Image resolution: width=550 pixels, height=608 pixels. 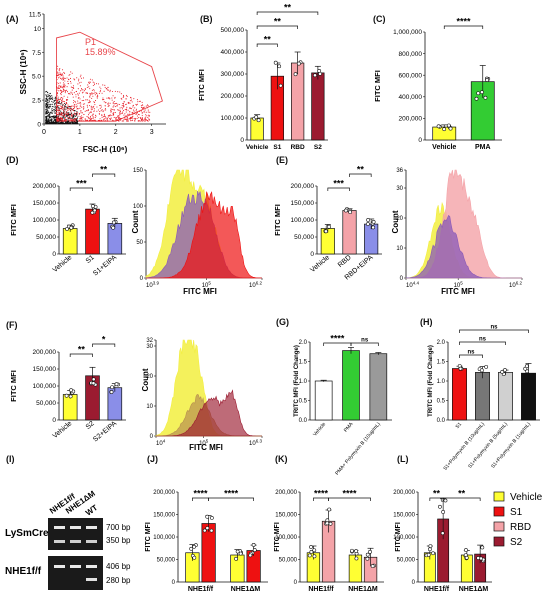 What do you see at coordinates (458, 291) in the screenshot?
I see `hist-e-xlabel: FITC MFI` at bounding box center [458, 291].